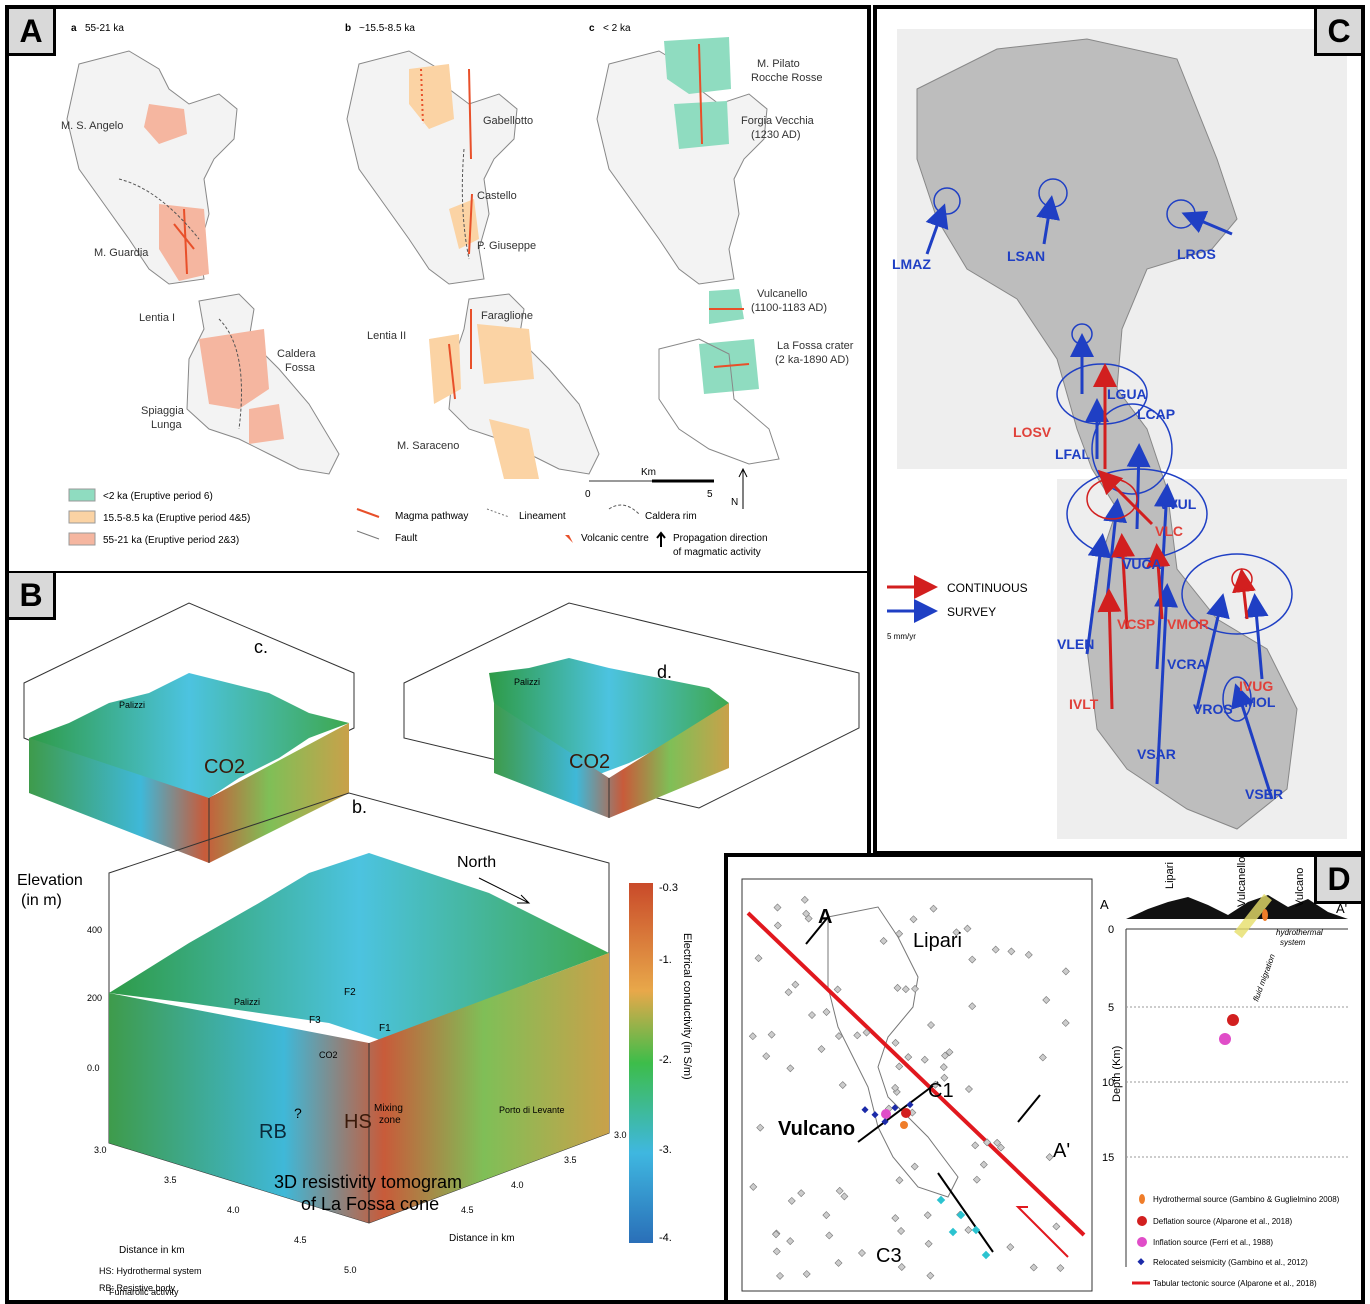 The height and width of the screenshot is (1304, 1370). Describe the element at coordinates (671, 516) in the screenshot. I see `legend-a-7: Caldera rim` at that location.